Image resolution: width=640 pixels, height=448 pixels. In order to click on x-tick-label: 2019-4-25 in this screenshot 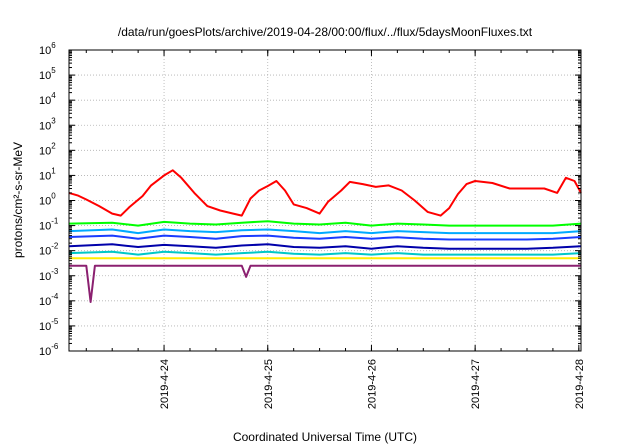, I will do `click(269, 384)`.